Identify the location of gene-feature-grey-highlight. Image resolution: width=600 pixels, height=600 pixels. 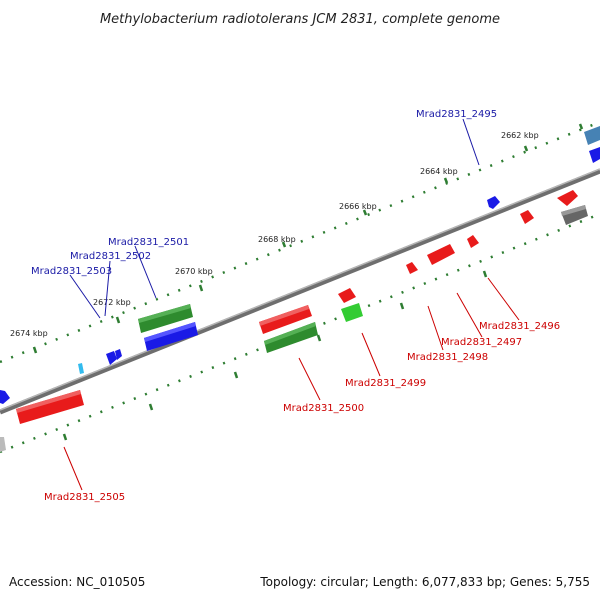
(573, 210).